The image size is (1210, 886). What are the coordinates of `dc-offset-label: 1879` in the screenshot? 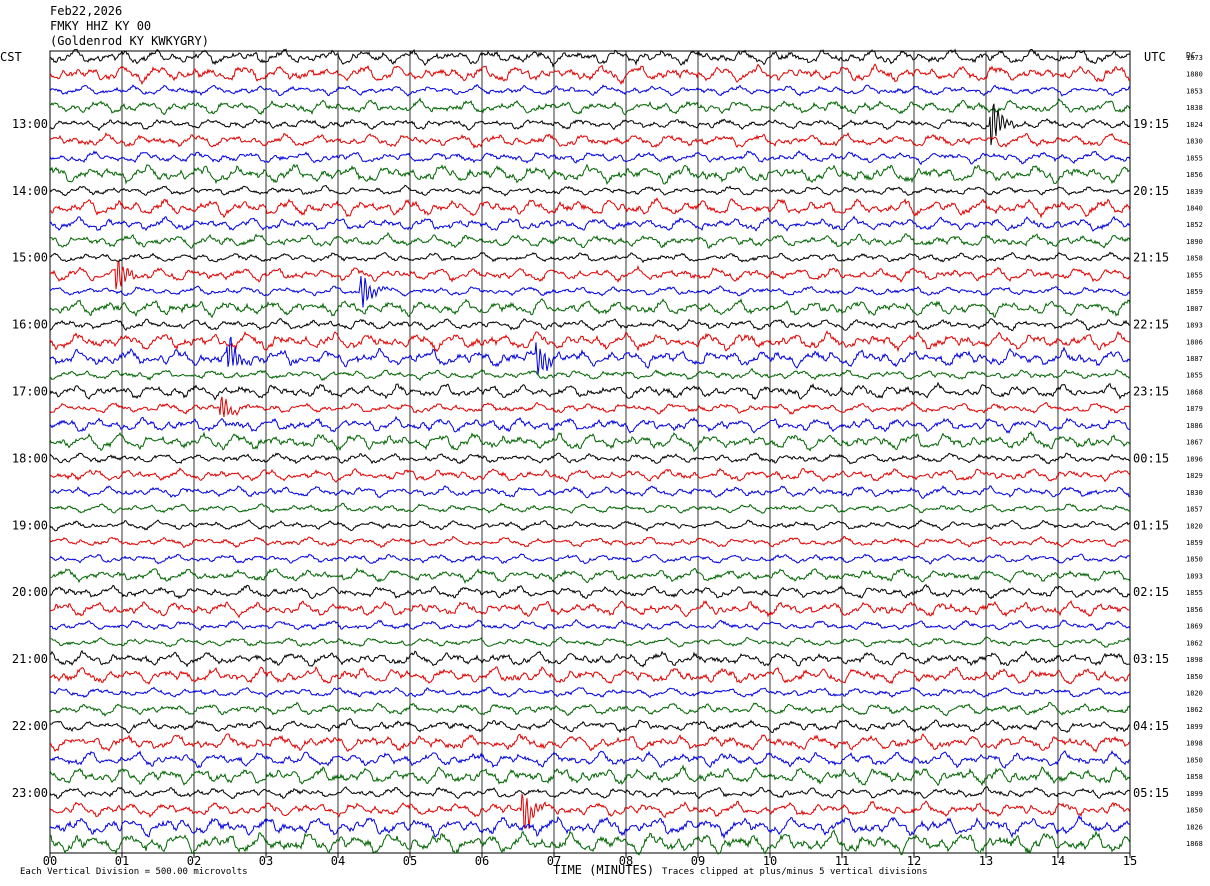 It's located at (1194, 409).